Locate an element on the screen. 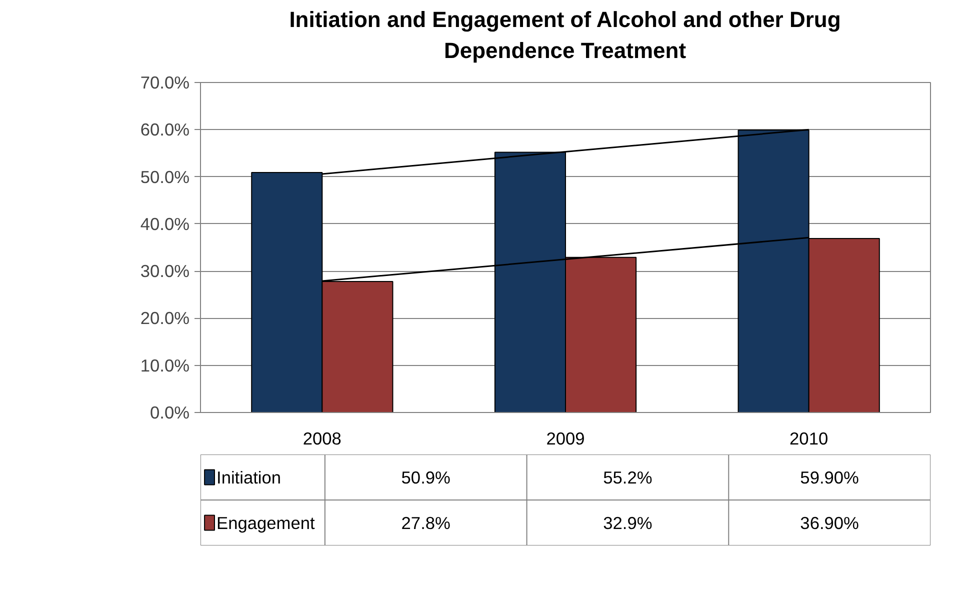 This screenshot has height=592, width=972. data-label: 32.9% is located at coordinates (627, 522).